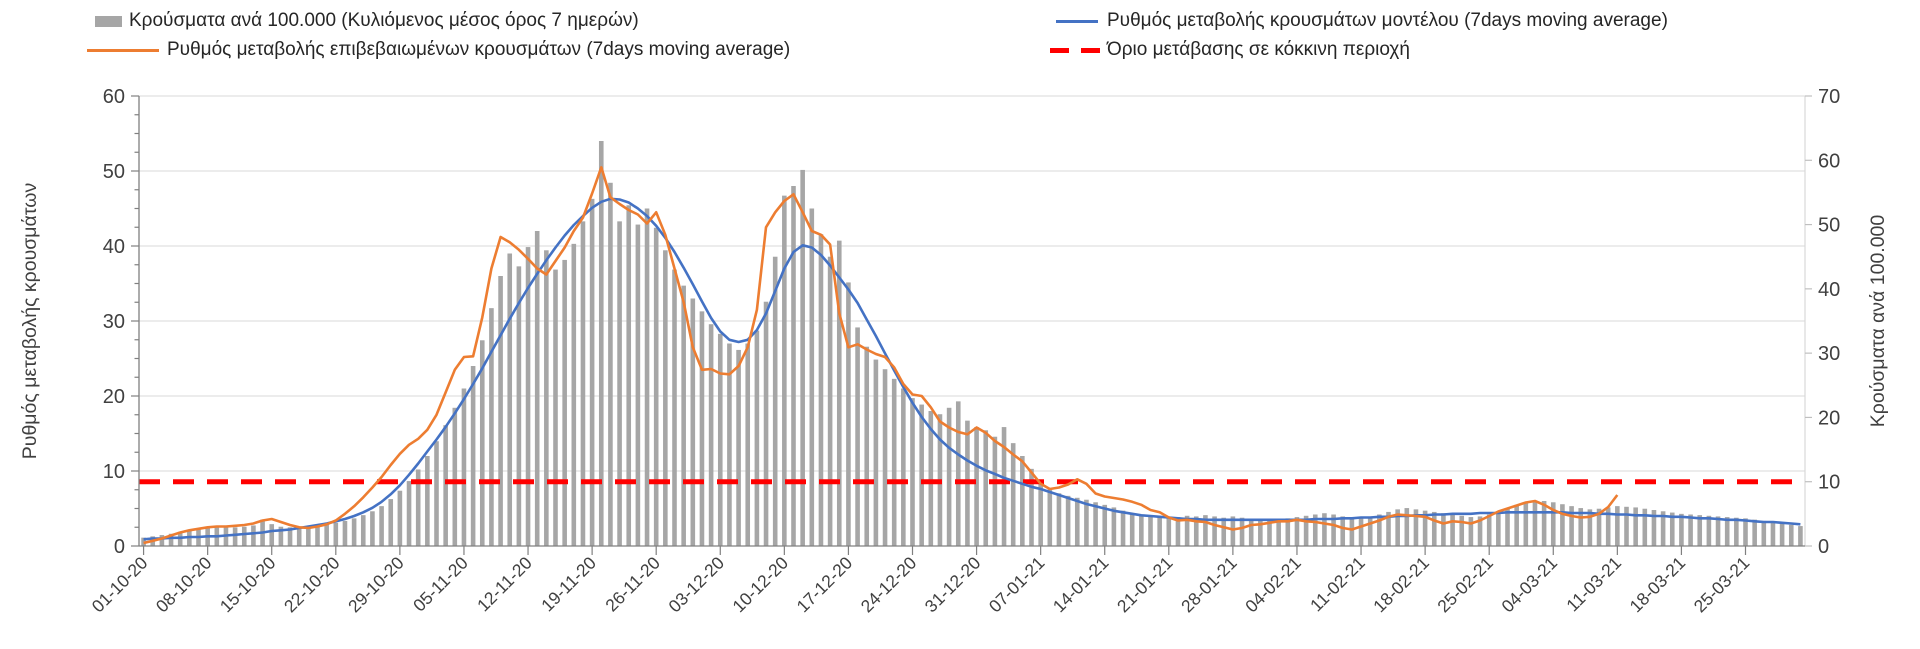  What do you see at coordinates (114, 397) in the screenshot?
I see `left-axis-tick-label: 20` at bounding box center [114, 397].